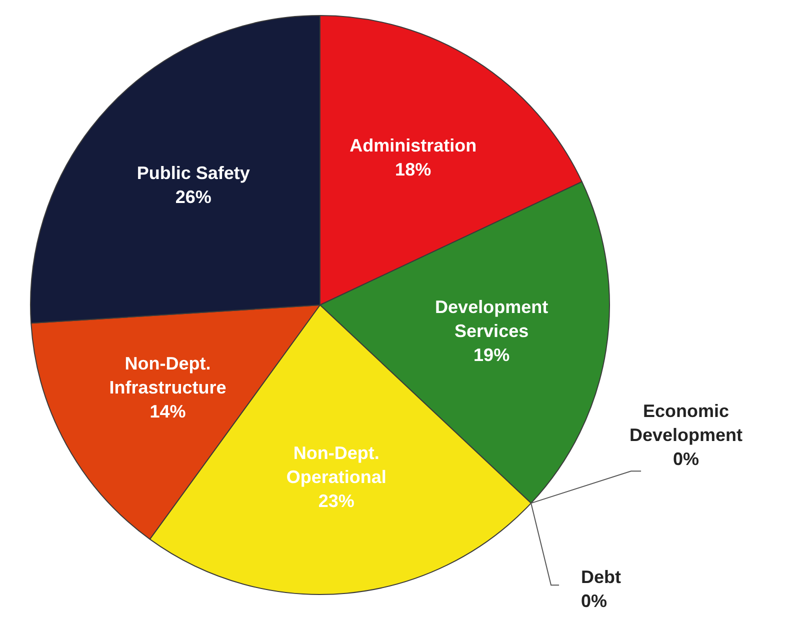 The image size is (791, 639). I want to click on category-label: Economic Development, so click(686, 423).